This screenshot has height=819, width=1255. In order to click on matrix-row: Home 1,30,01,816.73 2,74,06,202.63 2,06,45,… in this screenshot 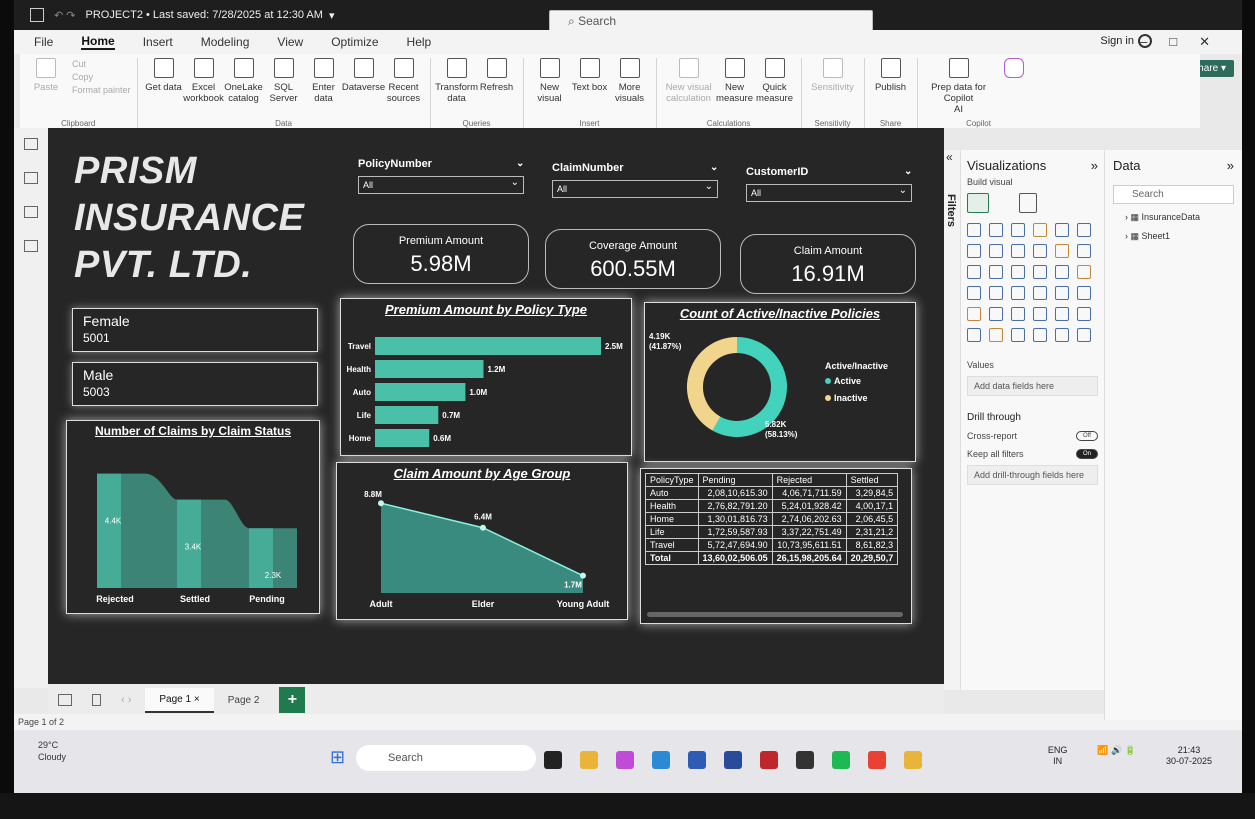, I will do `click(772, 519)`.